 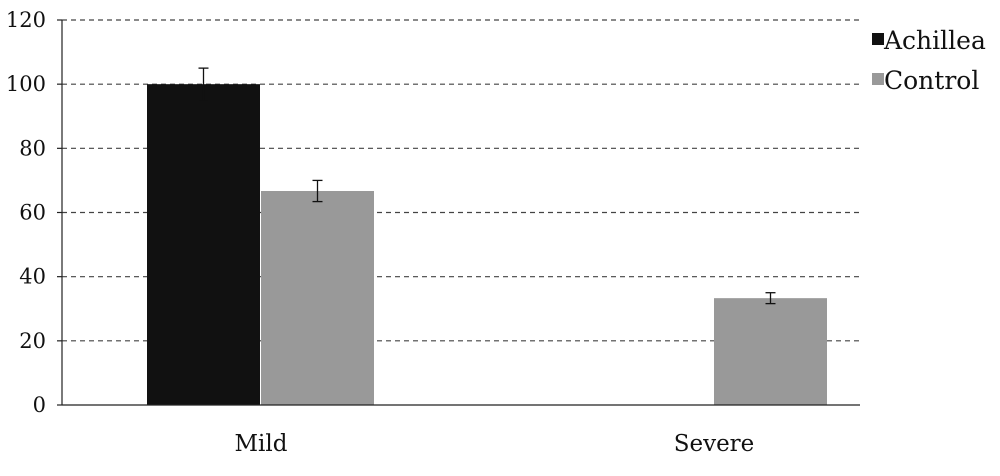 What do you see at coordinates (32, 277) in the screenshot?
I see `y-tick-label-40: 40` at bounding box center [32, 277].